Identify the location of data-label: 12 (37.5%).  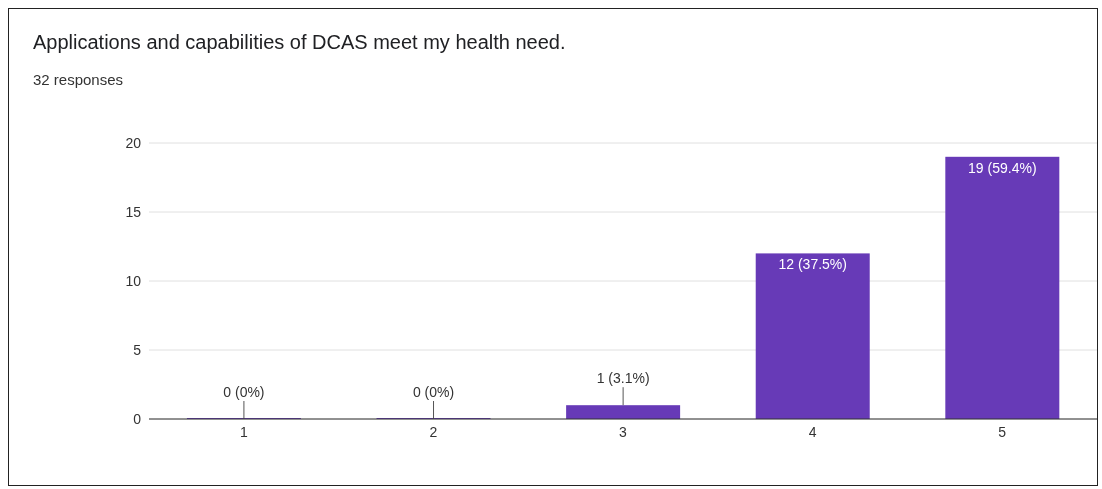
(812, 264).